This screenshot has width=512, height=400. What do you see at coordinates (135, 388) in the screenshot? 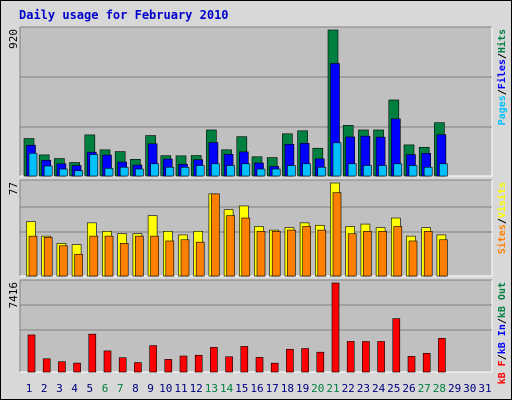
I see `day-label: 8` at bounding box center [135, 388].